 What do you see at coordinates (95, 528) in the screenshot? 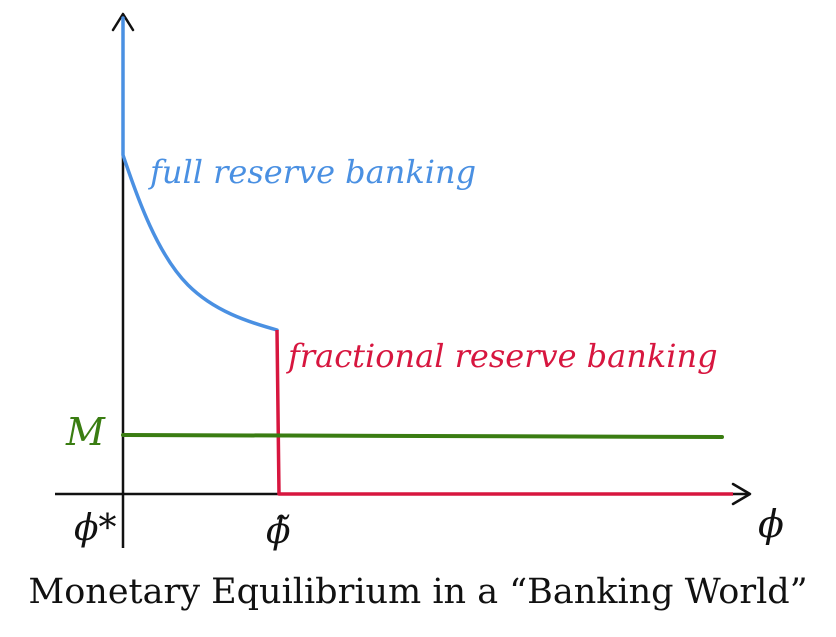
I see `origin-tick-label: ϕ*` at bounding box center [95, 528].